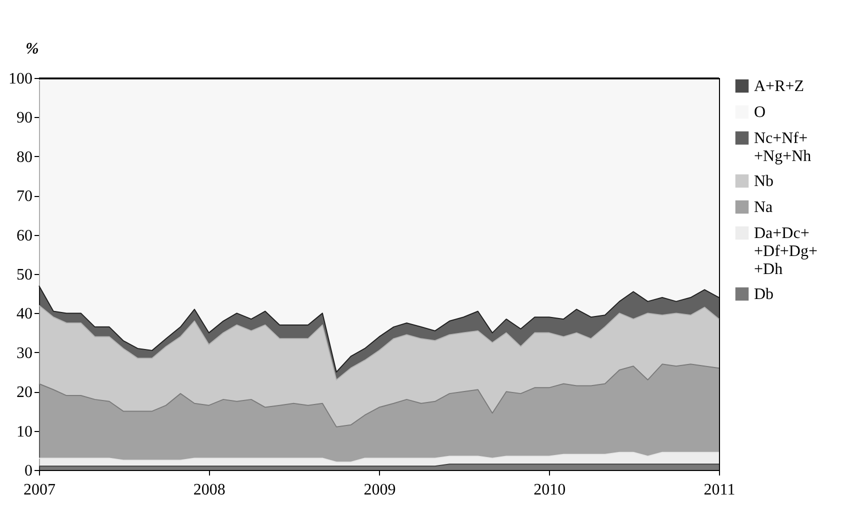 This screenshot has width=856, height=527. I want to click on legend-label: A+R+Z, so click(779, 86).